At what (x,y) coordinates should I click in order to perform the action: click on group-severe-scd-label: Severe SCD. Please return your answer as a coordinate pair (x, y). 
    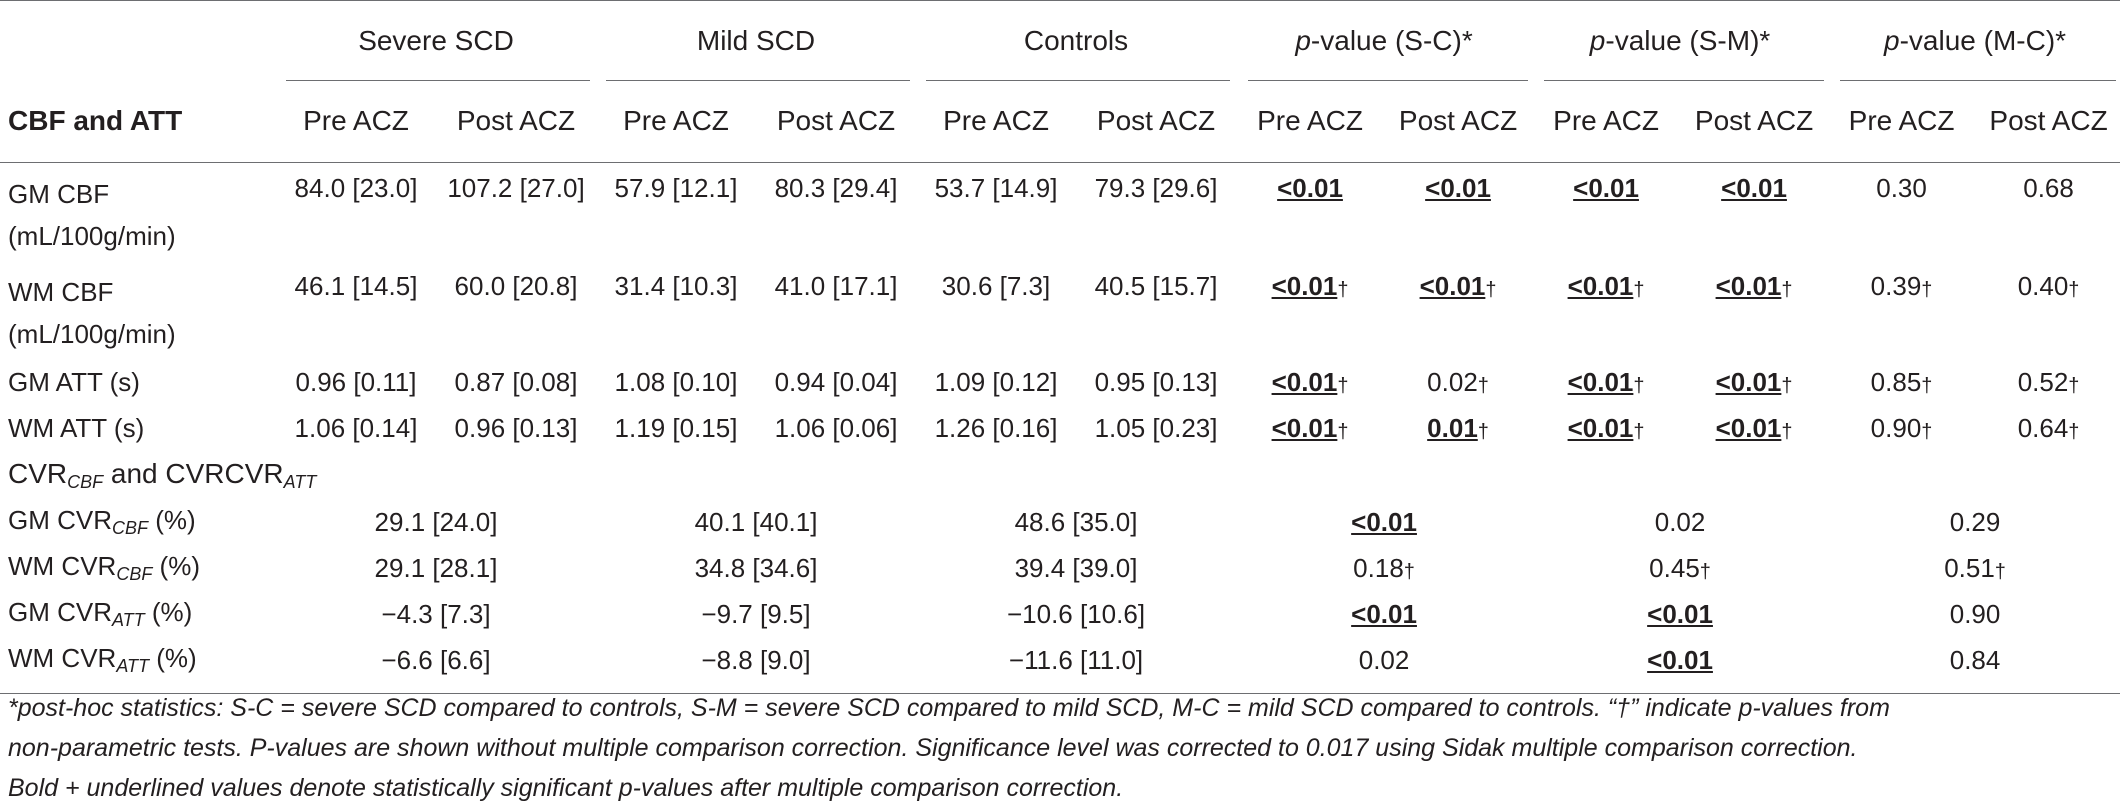
    Looking at the image, I should click on (436, 40).